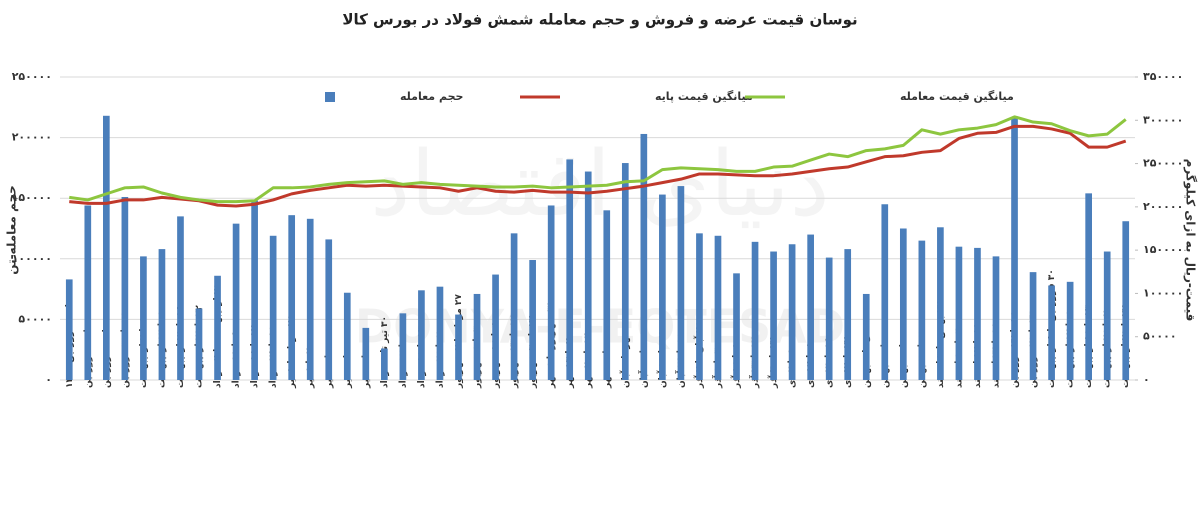 Image resolution: width=1200 pixels, height=506 pixels. What do you see at coordinates (1163, 292) in the screenshot?
I see `y2-tick-label: ۱۰۰۰۰۰` at bounding box center [1163, 292].